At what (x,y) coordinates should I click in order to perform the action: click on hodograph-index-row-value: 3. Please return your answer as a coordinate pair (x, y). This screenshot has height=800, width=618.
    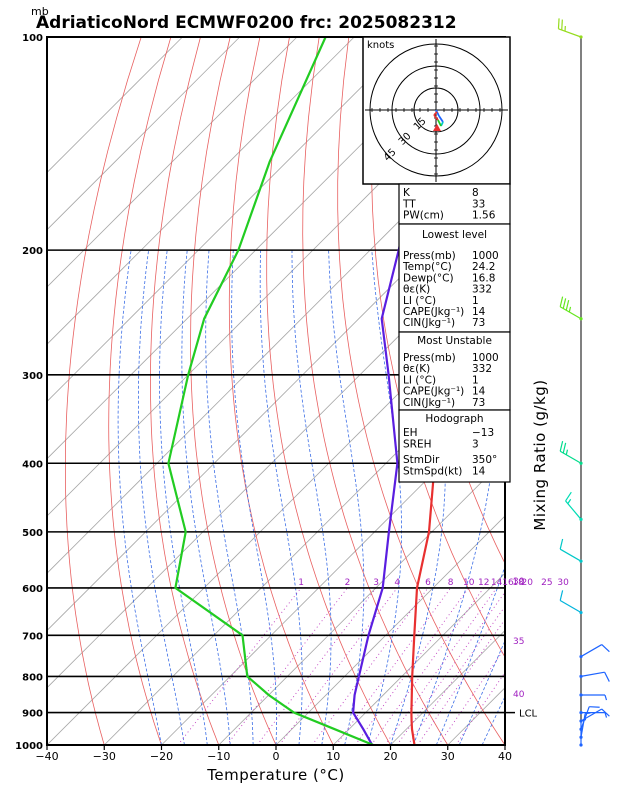
    Looking at the image, I should click on (475, 445).